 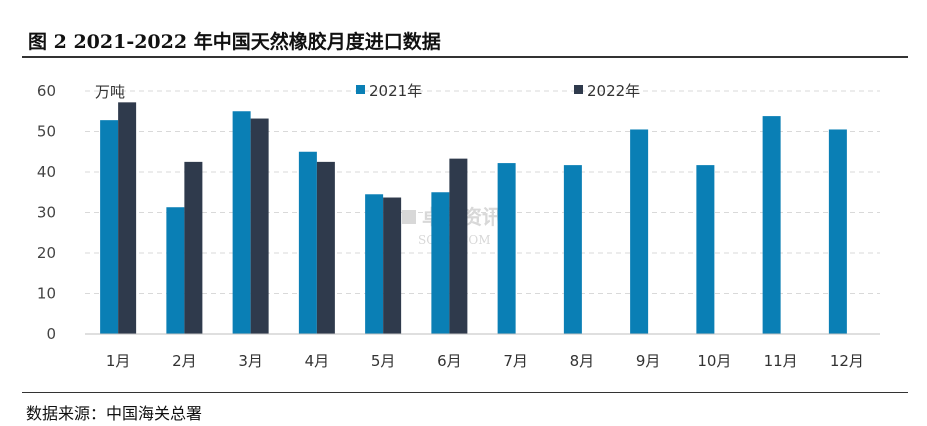 I want to click on x-tick-label: 6月, so click(x=449, y=361).